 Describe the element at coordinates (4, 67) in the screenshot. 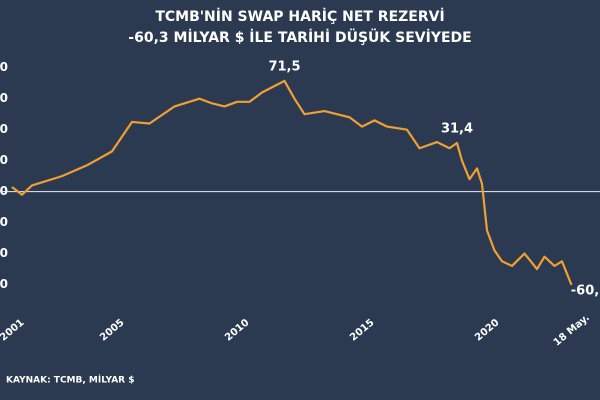

I see `y-tick-label: 80` at that location.